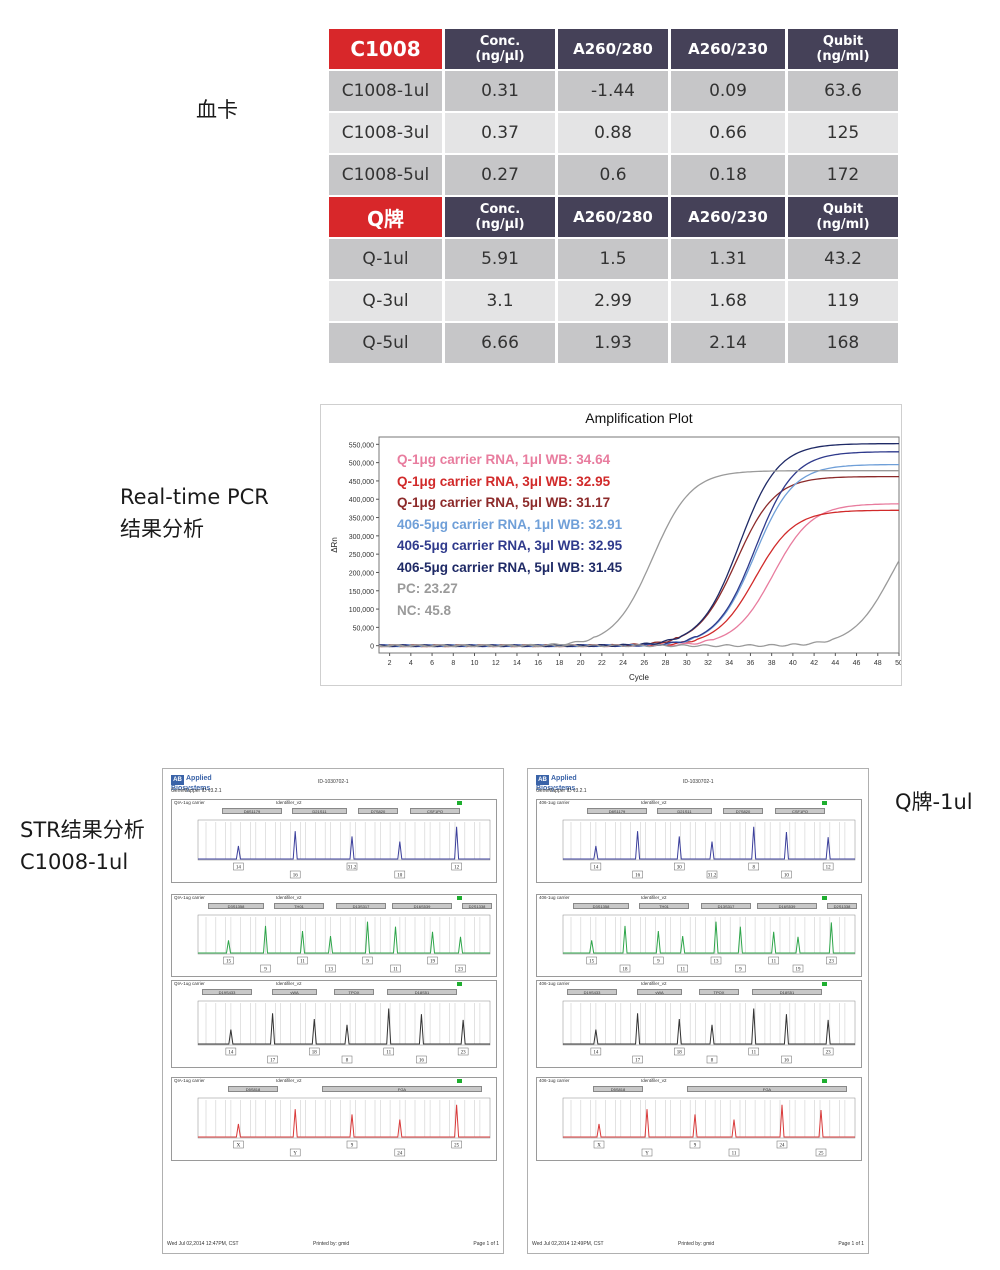  I want to click on series-line, so click(639, 604).